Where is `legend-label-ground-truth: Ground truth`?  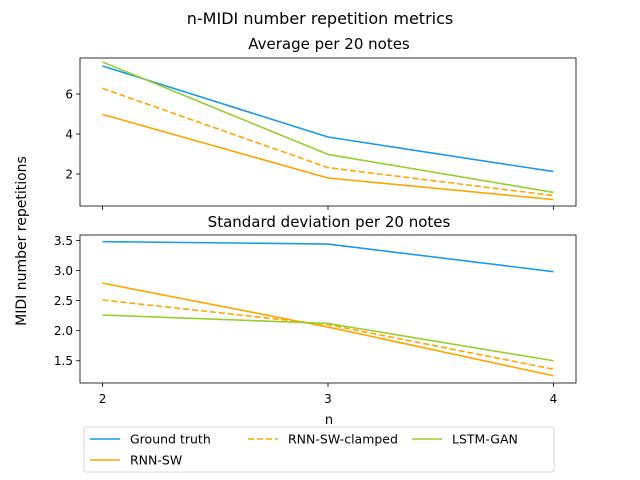 legend-label-ground-truth: Ground truth is located at coordinates (170, 439).